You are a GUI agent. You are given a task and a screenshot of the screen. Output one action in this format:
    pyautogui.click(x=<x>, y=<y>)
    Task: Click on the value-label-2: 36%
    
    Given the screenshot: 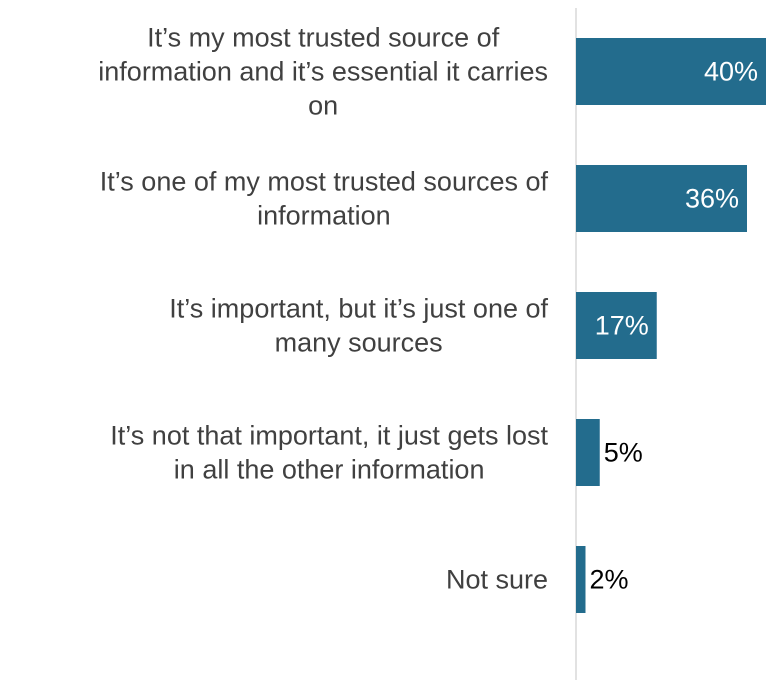 What is the action you would take?
    pyautogui.click(x=712, y=199)
    